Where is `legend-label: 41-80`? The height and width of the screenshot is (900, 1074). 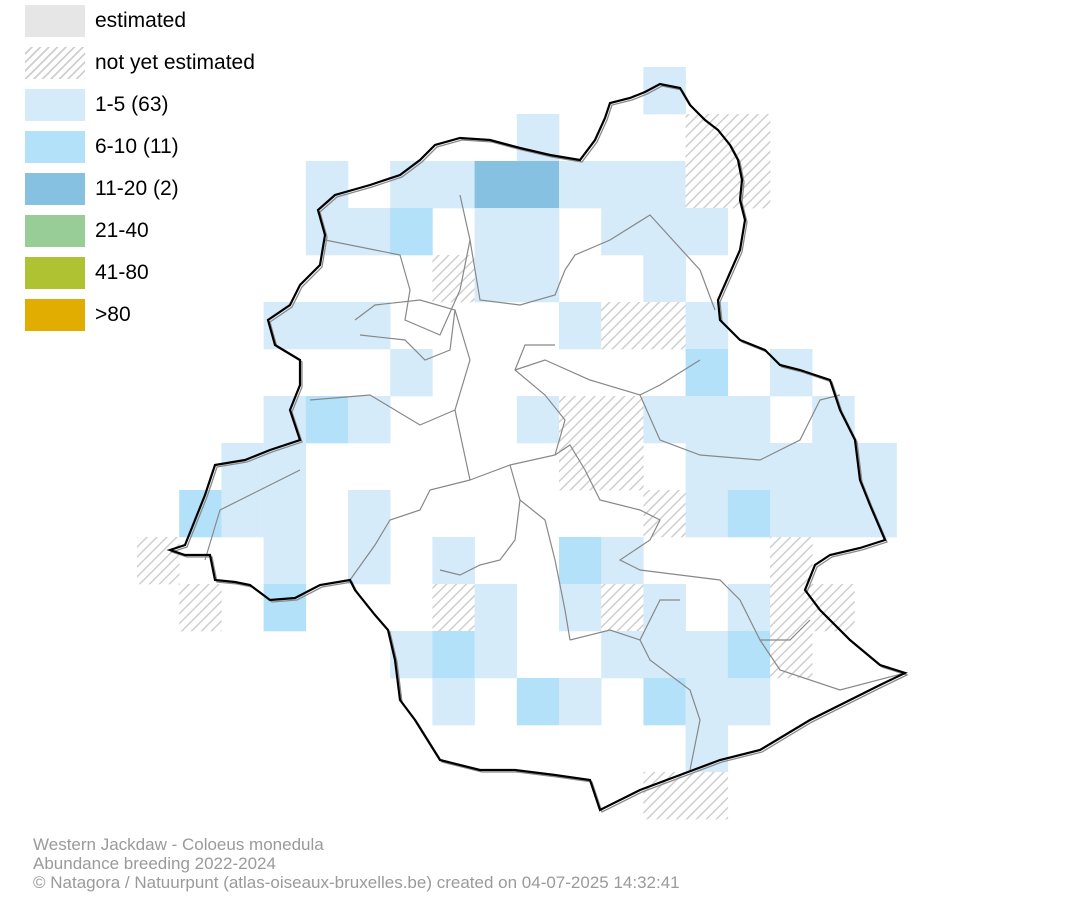
legend-label: 41-80 is located at coordinates (122, 272).